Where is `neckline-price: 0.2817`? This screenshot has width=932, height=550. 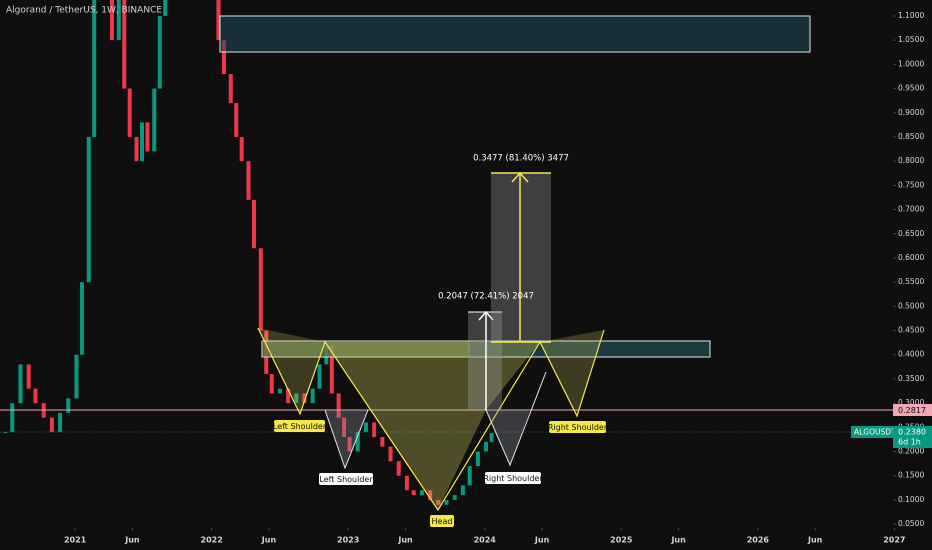
neckline-price: 0.2817 is located at coordinates (912, 410).